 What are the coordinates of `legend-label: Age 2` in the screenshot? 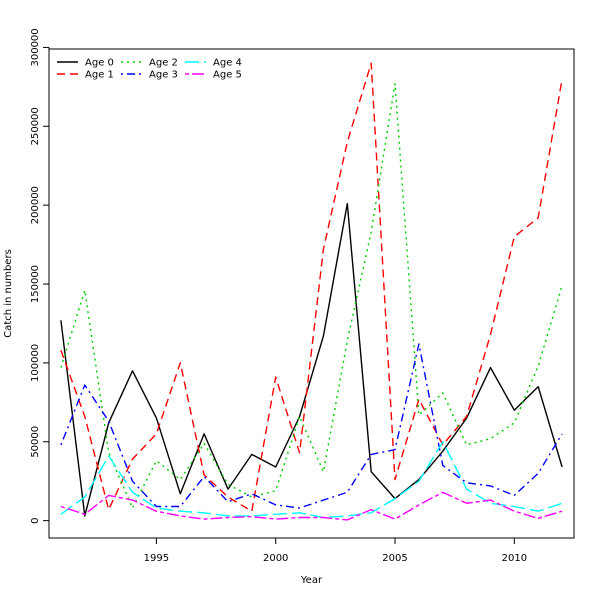 It's located at (163, 63).